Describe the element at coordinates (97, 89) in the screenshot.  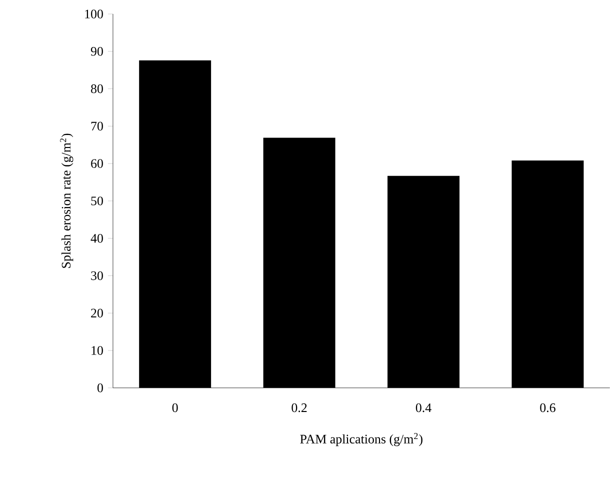
I see `y-tick-label: 80` at that location.